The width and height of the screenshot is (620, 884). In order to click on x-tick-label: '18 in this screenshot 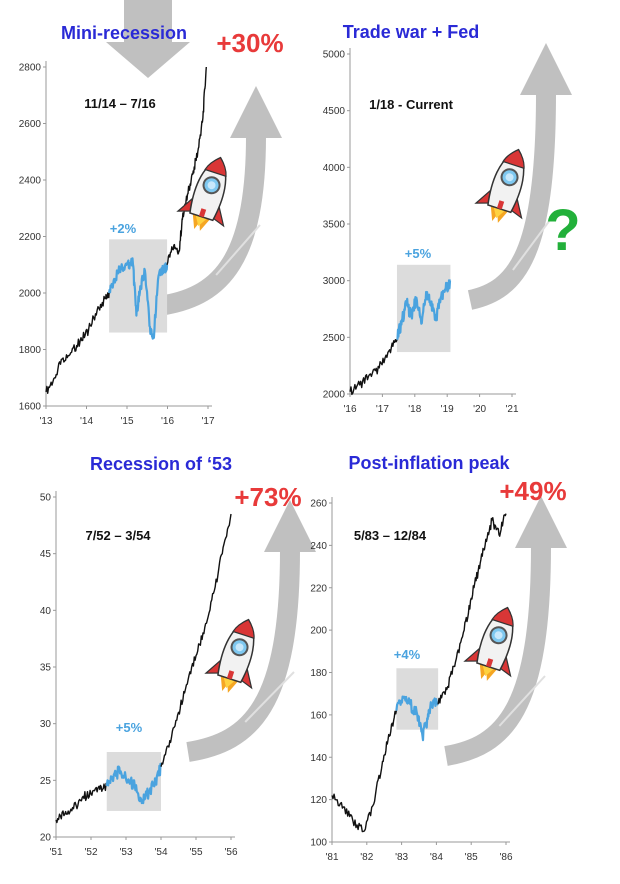, I will do `click(414, 409)`.